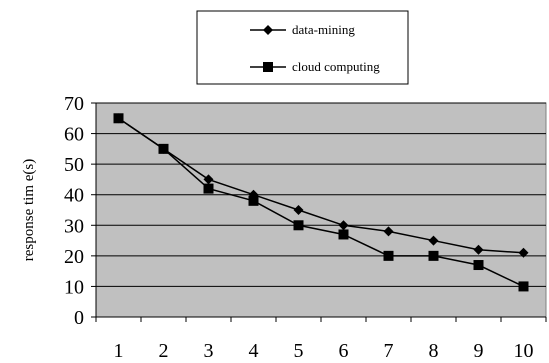 This screenshot has height=363, width=549. What do you see at coordinates (80, 211) in the screenshot?
I see `y-axis: 0 10 20 30 40 50 60 70` at bounding box center [80, 211].